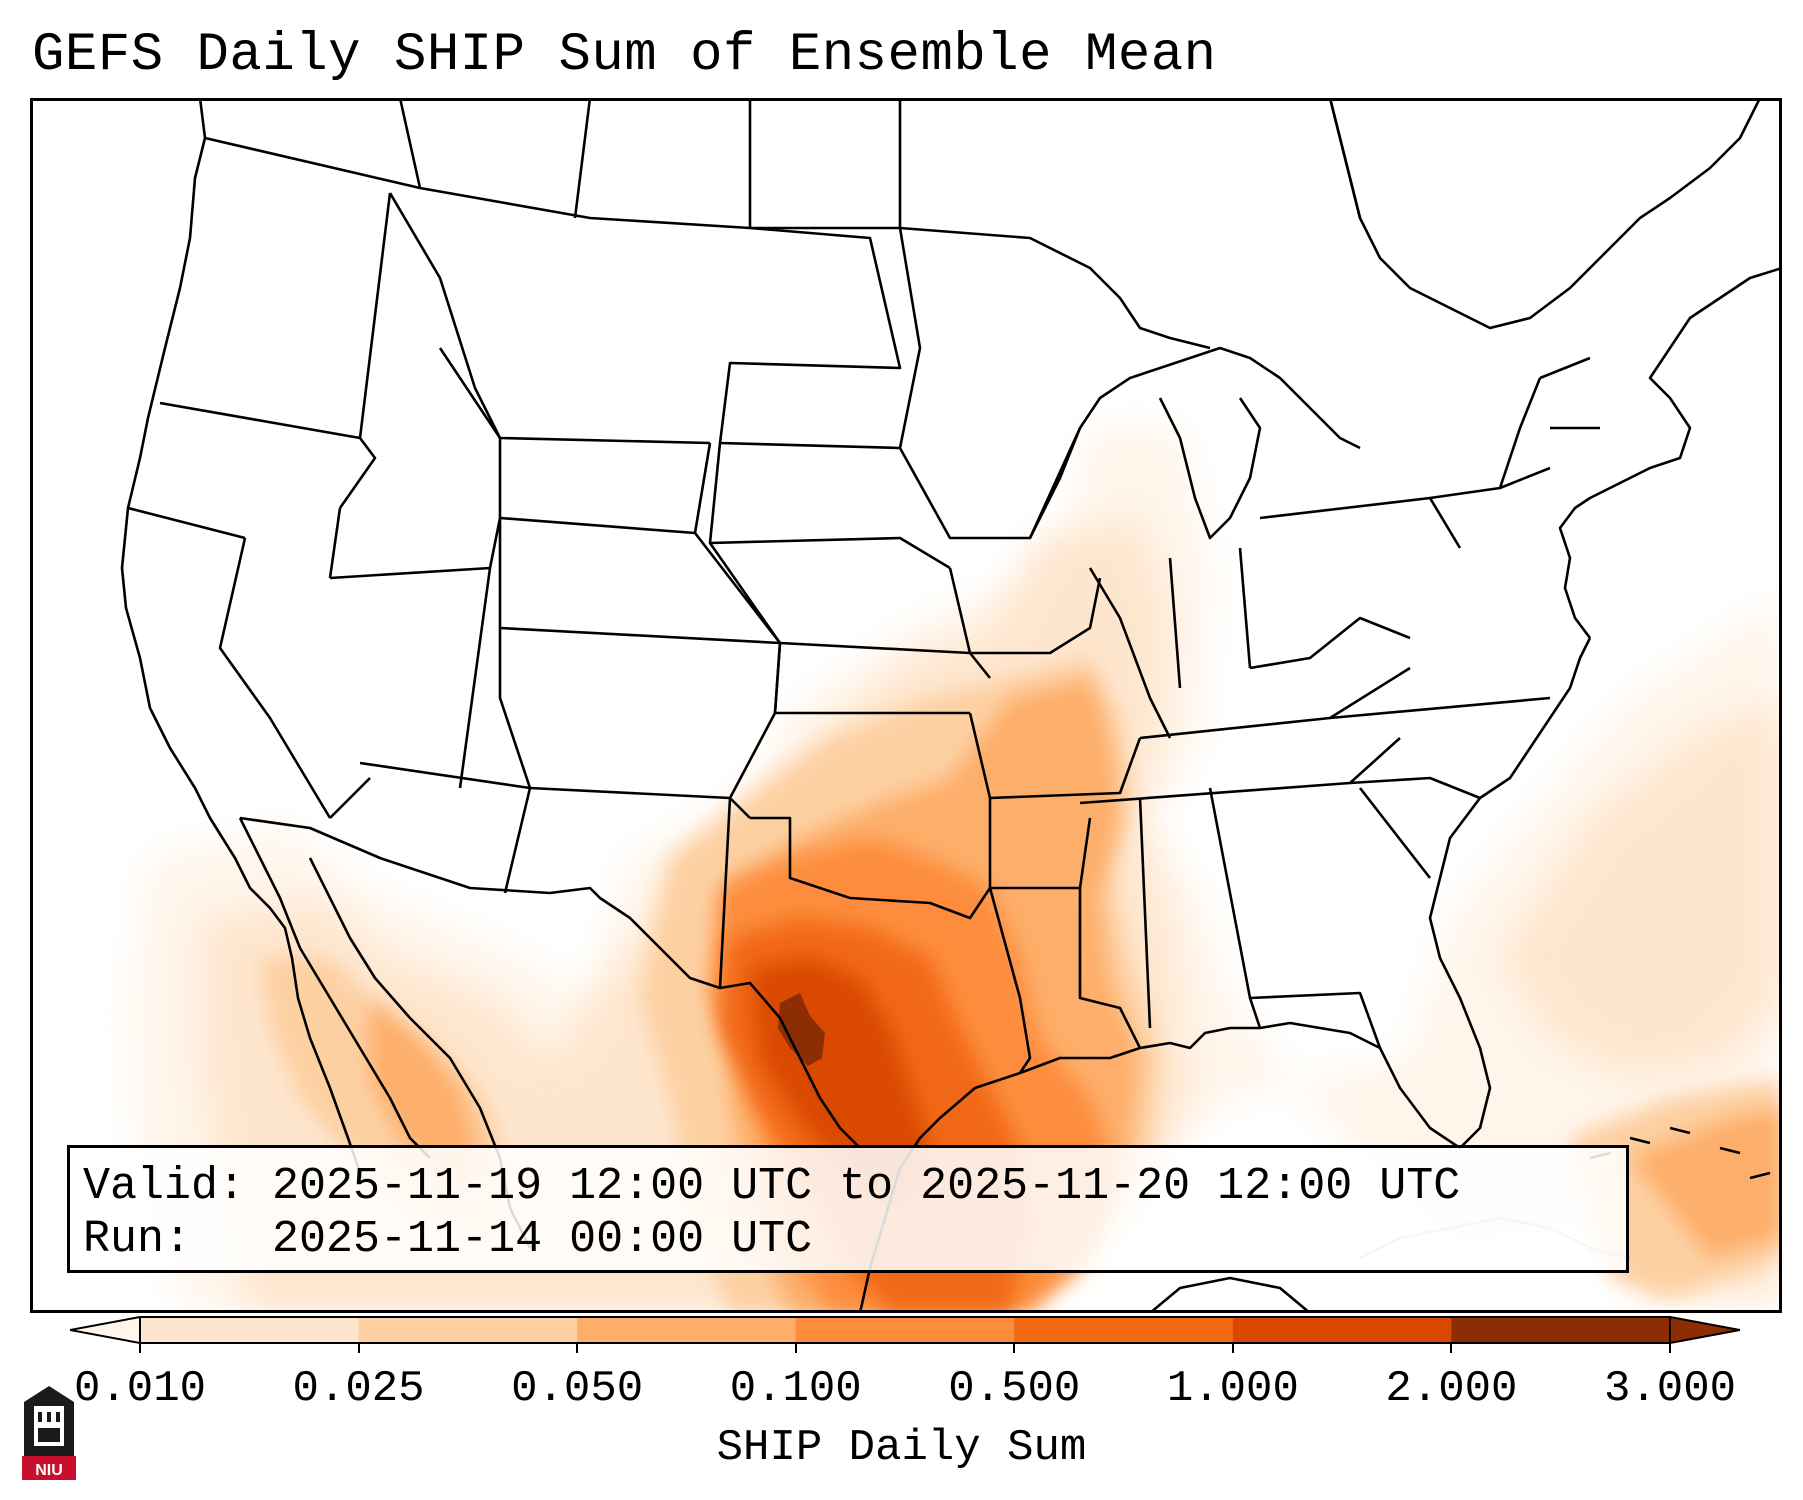 Image resolution: width=1803 pixels, height=1500 pixels. Describe the element at coordinates (358, 1389) in the screenshot. I see `colorbar-tick-label: 0.025` at that location.